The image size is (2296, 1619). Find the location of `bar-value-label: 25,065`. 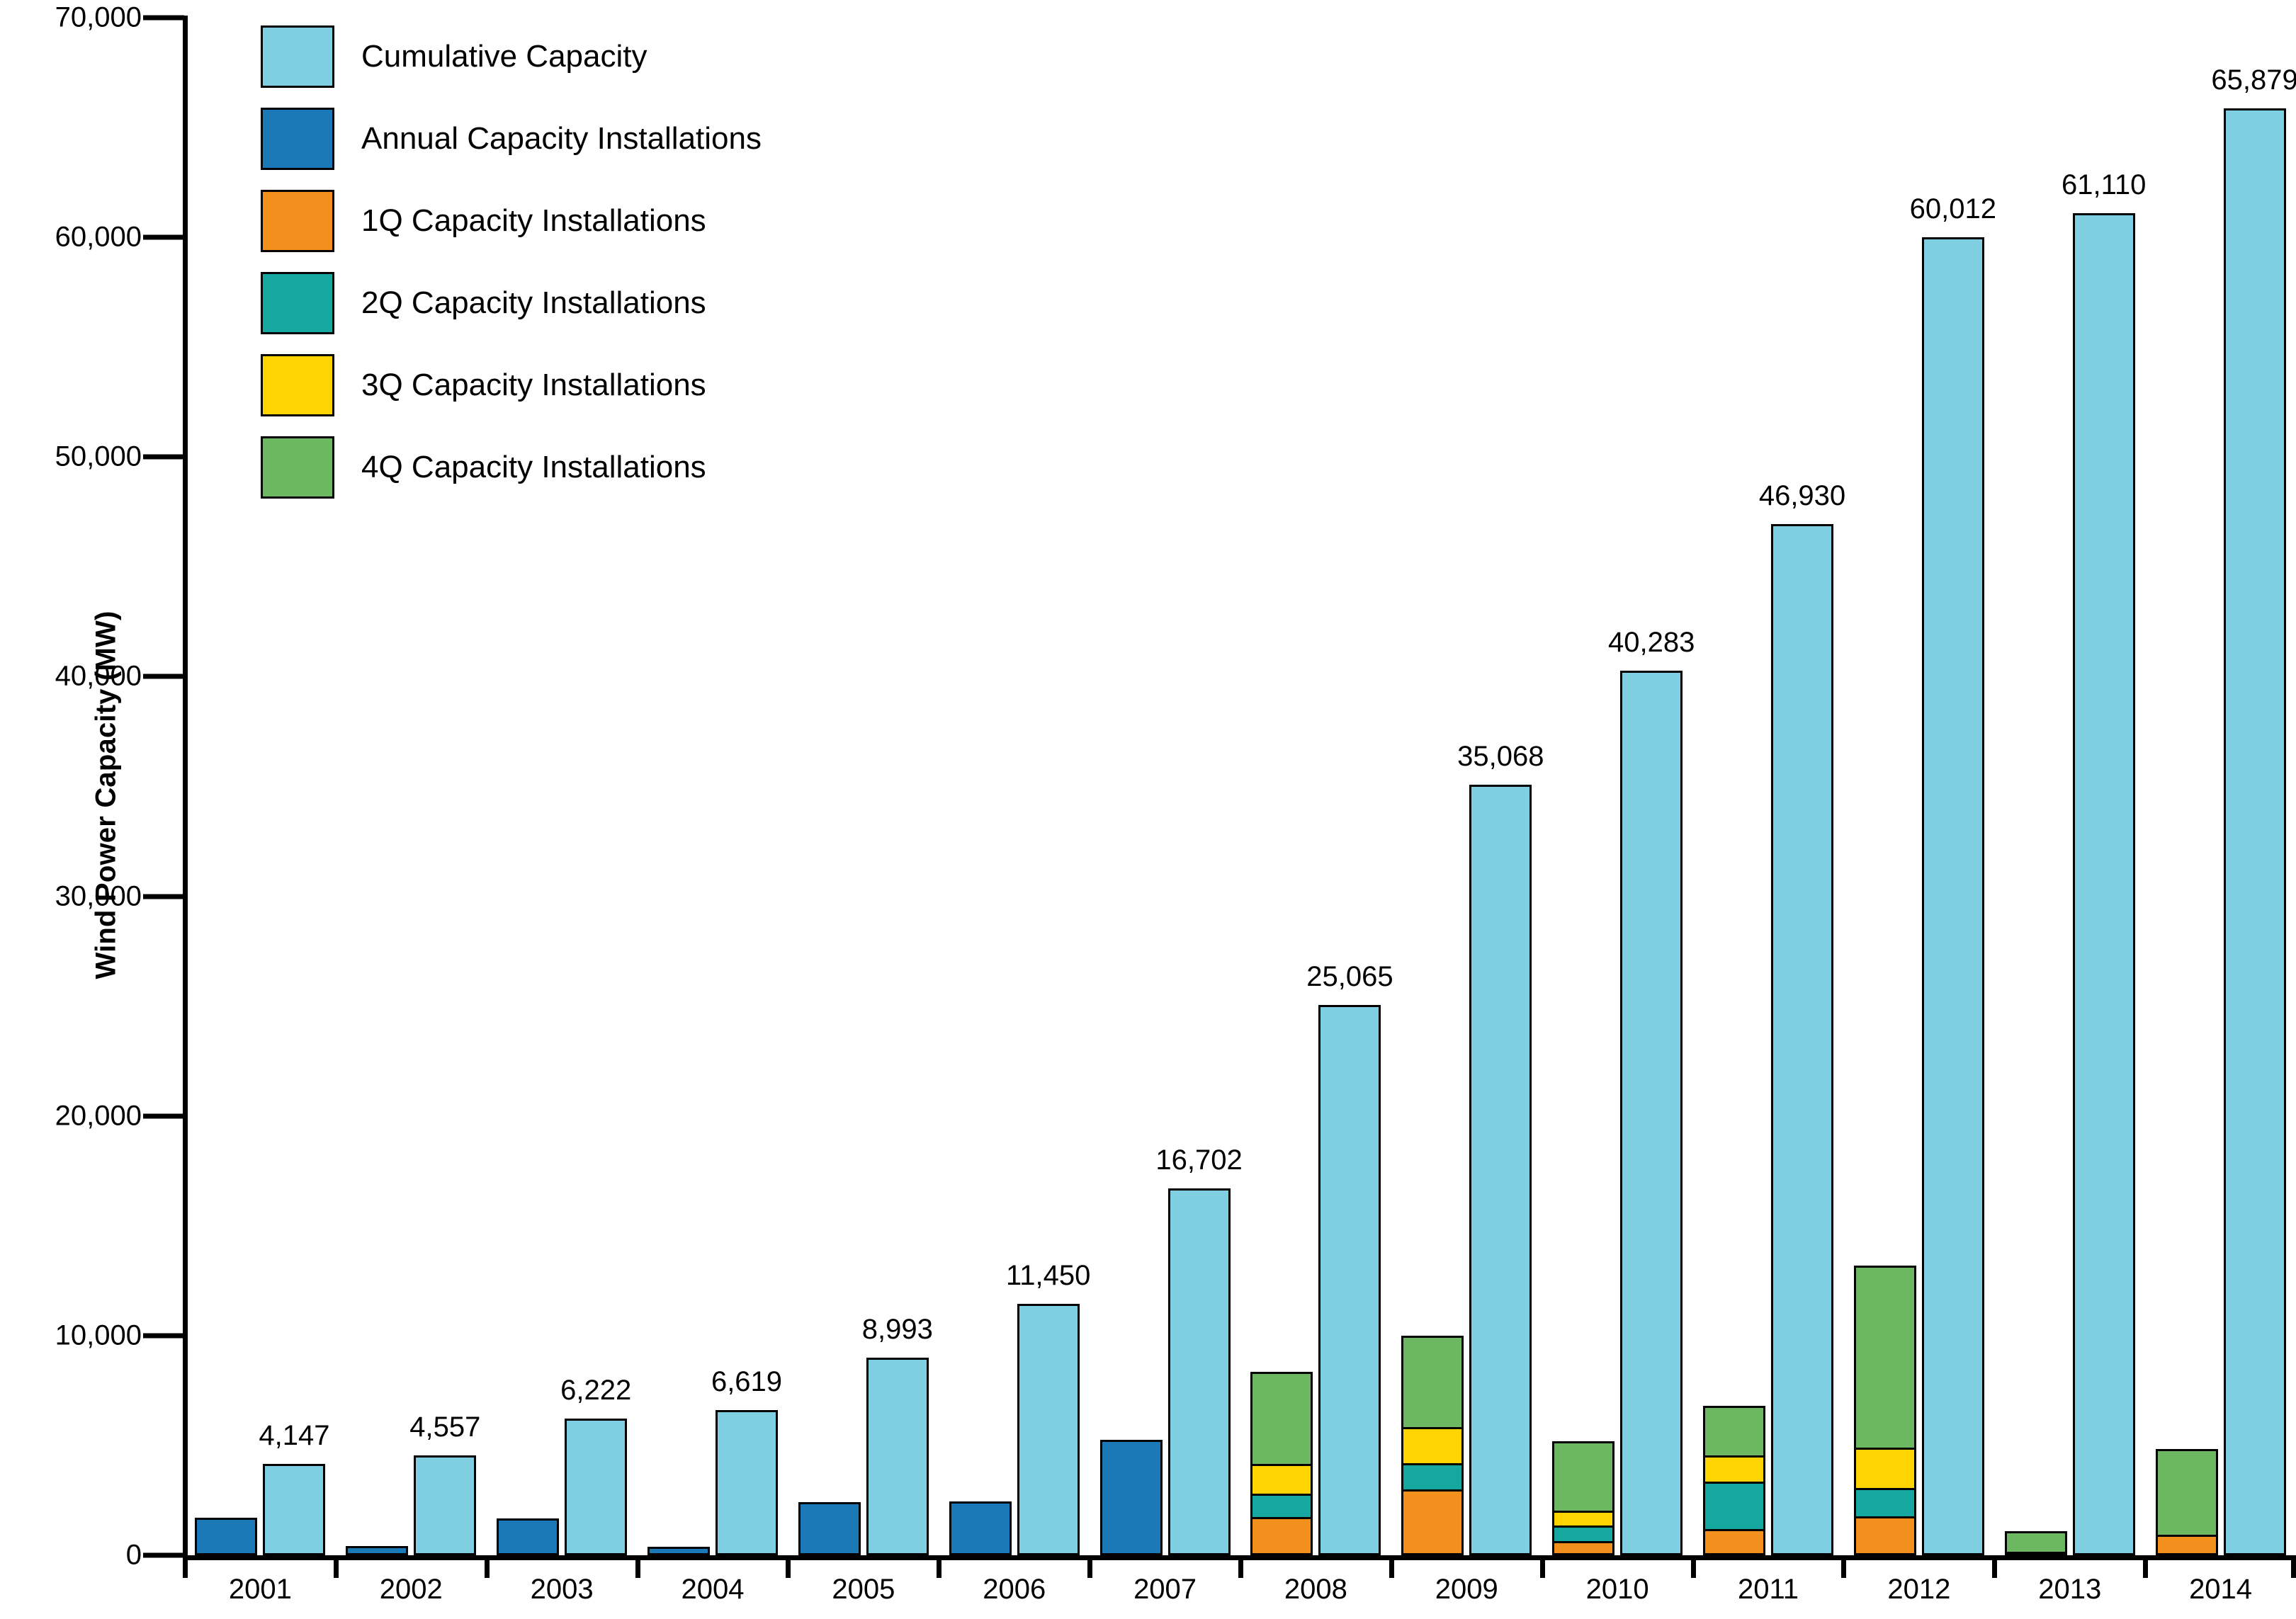

bar-value-label: 25,065 is located at coordinates (1349, 976).